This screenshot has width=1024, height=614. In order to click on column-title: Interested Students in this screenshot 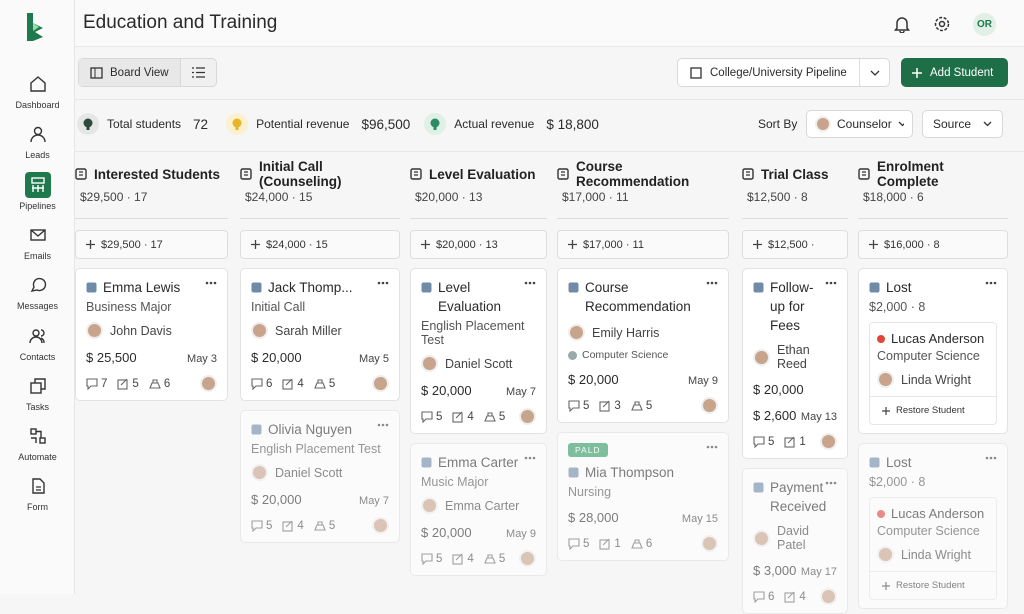, I will do `click(157, 174)`.